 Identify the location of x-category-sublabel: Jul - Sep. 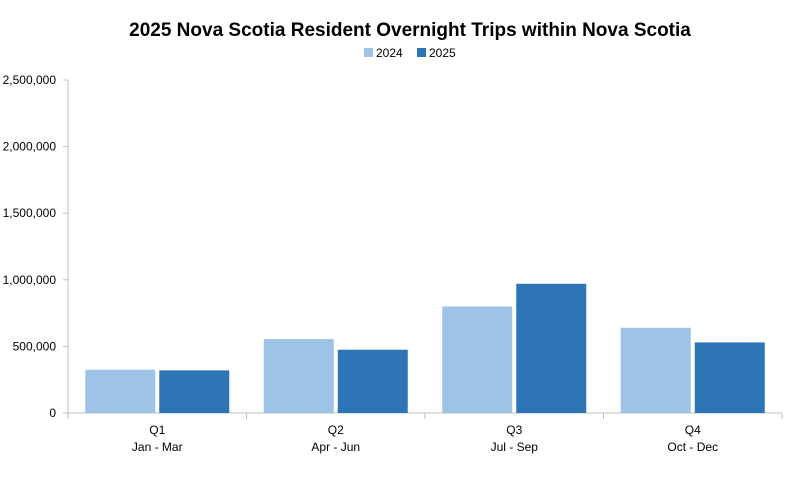
(515, 447).